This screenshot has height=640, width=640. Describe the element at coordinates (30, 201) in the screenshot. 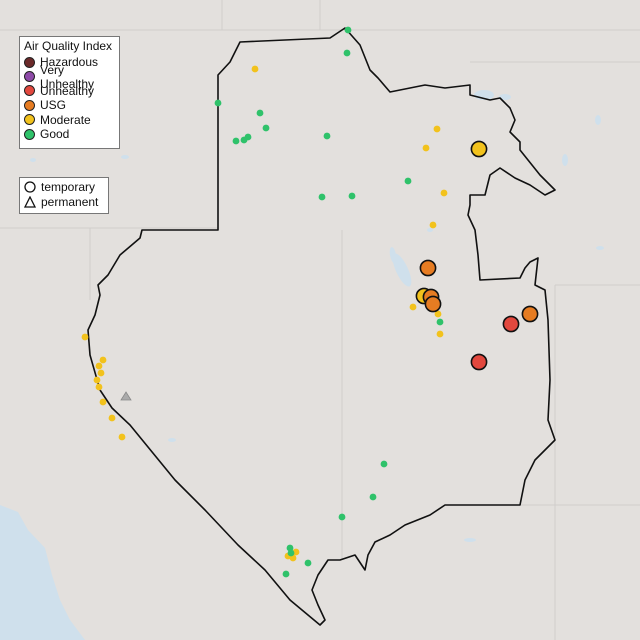

I see `triangle-outline-icon` at that location.